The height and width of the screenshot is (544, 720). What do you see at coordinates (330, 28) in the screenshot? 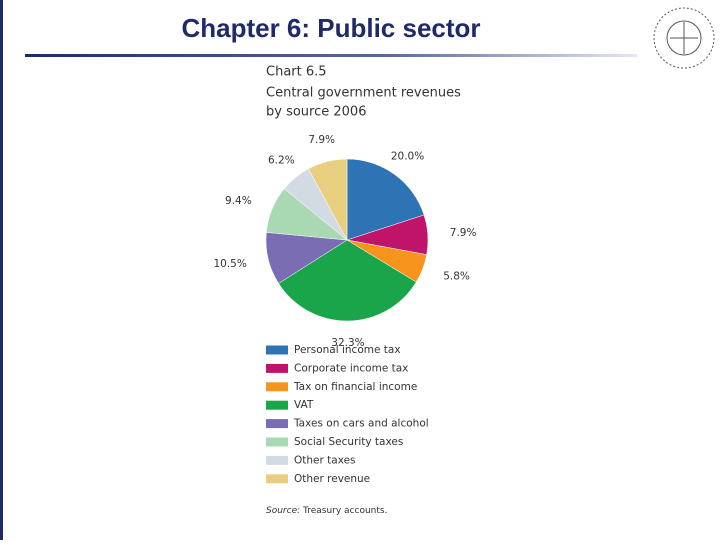
I see `slide-title: Chapter 6: Public sector` at bounding box center [330, 28].